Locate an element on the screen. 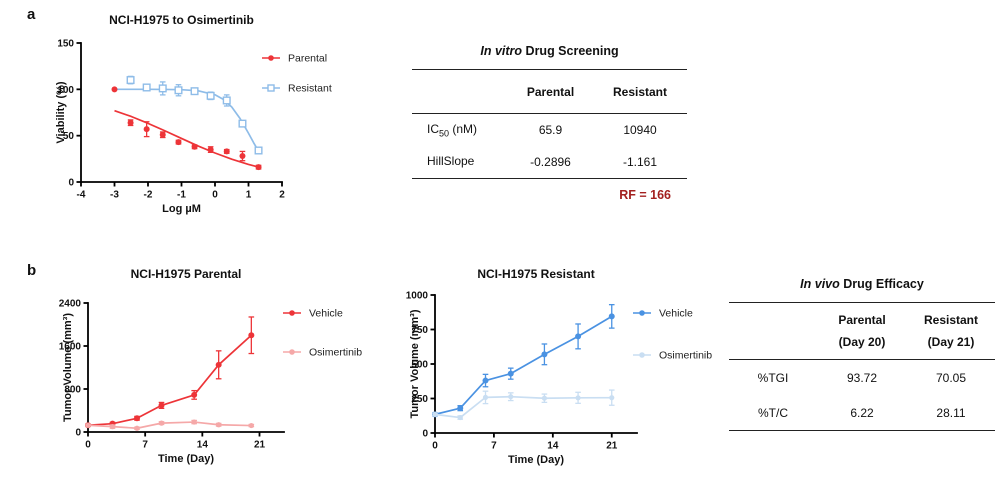 This screenshot has width=1000, height=479. ic50-resistant-value: 10940 is located at coordinates (640, 130).